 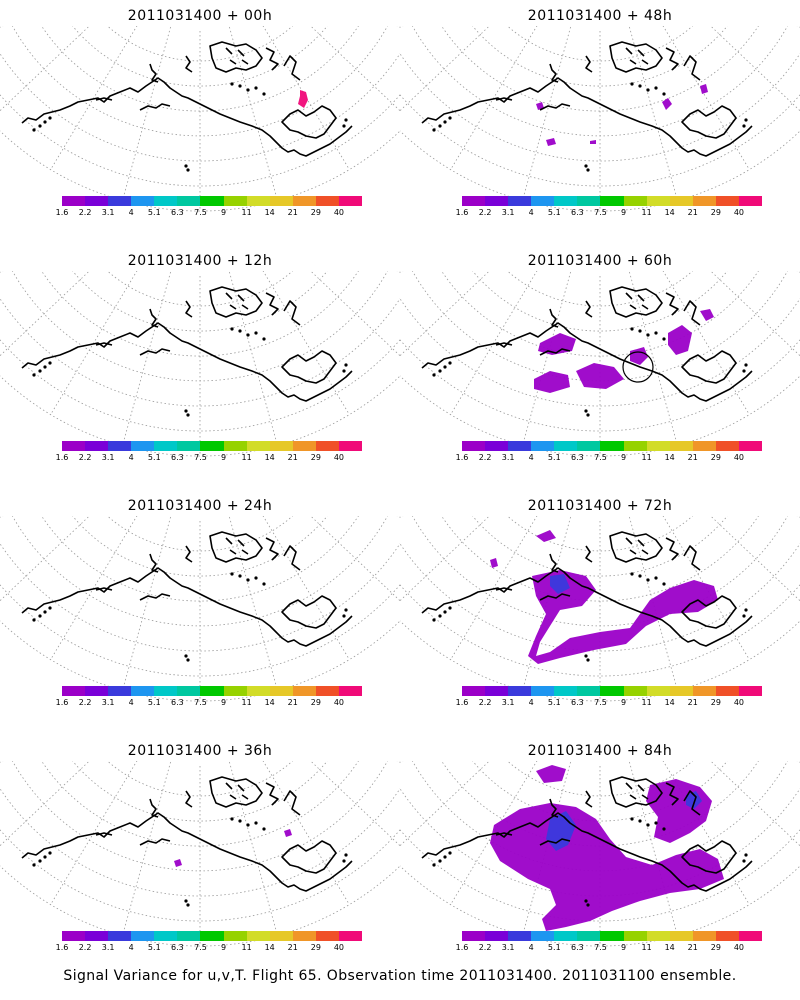 I want to click on colorbar-label: 40, so click(x=739, y=947).